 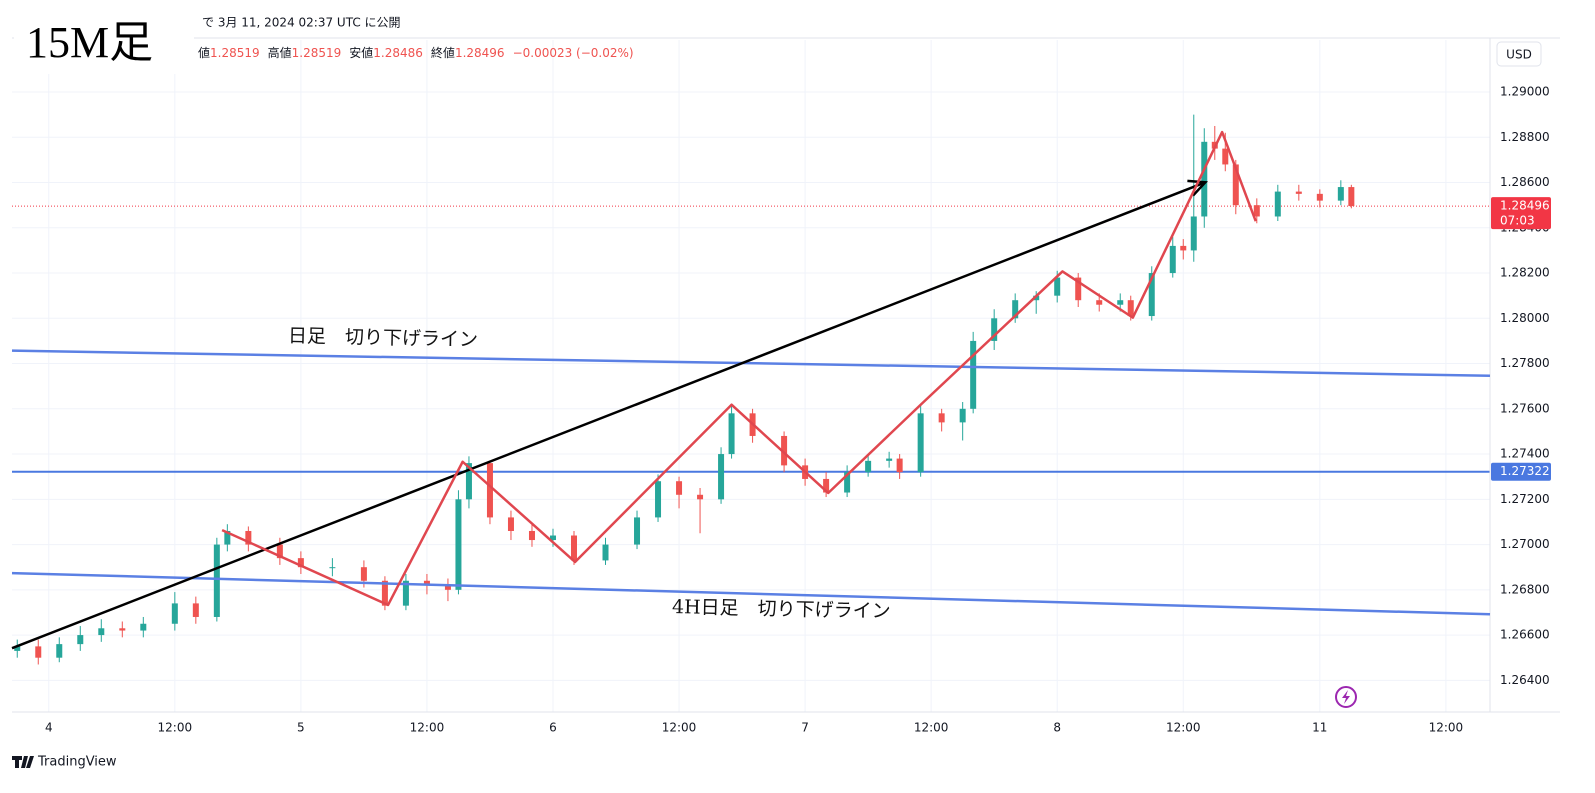 I want to click on brand: TradingView, so click(x=64, y=762).